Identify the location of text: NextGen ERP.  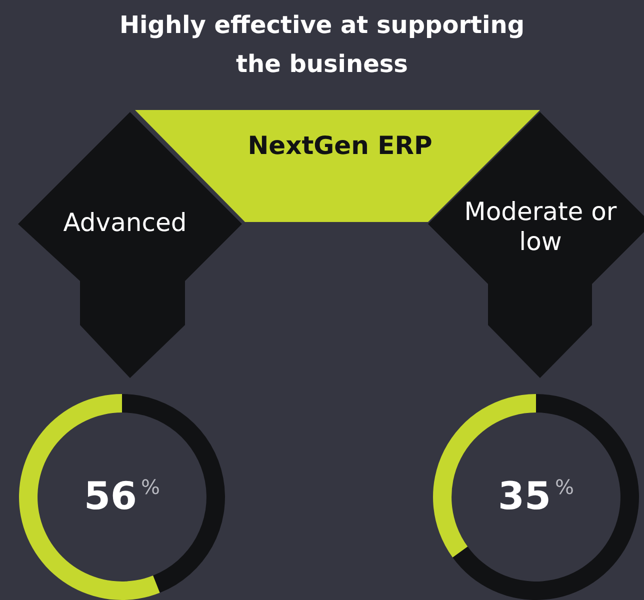
(340, 146).